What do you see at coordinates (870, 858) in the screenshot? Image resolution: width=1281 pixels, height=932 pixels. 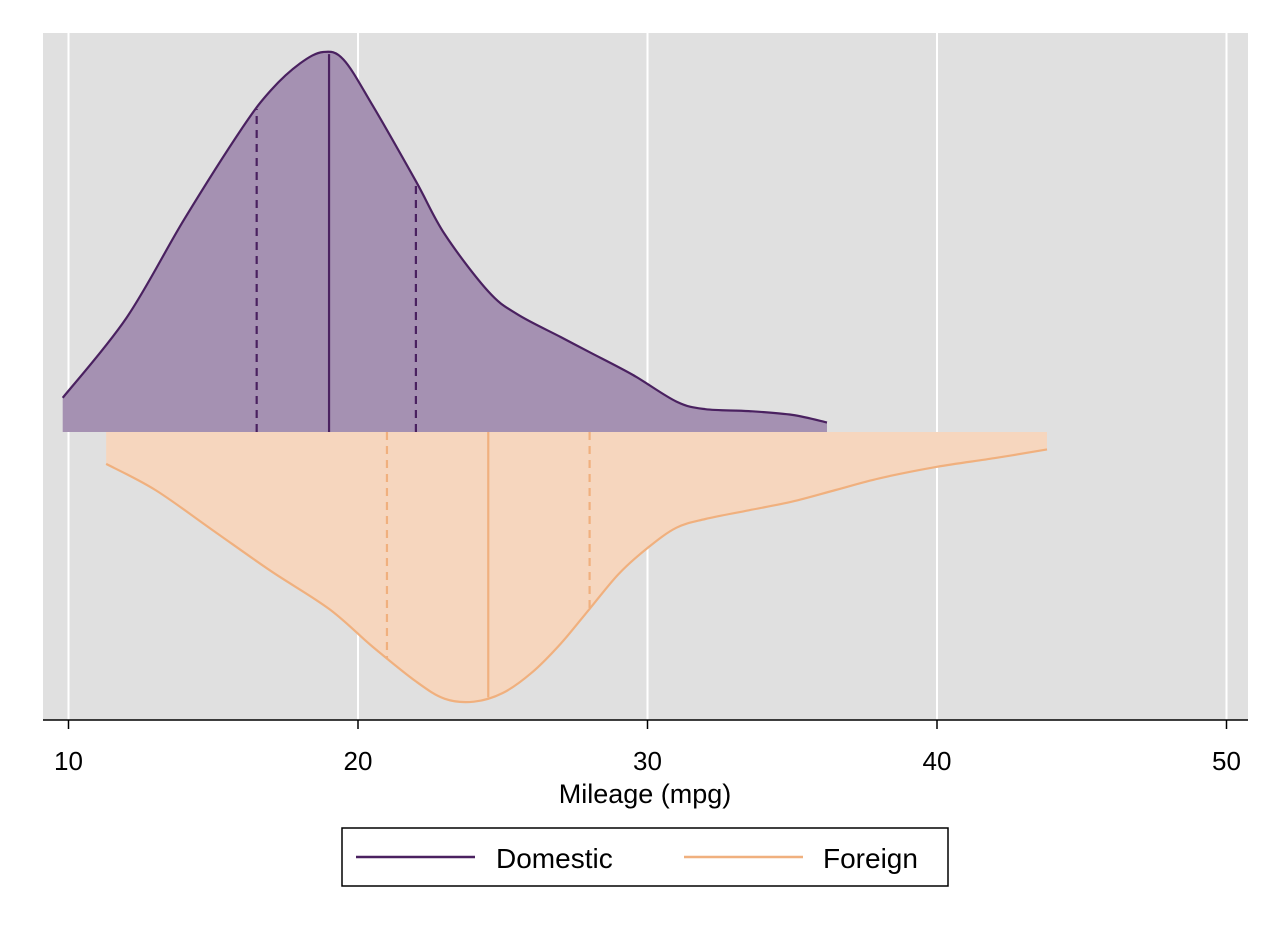 I see `legend-label-foreign: Foreign` at bounding box center [870, 858].